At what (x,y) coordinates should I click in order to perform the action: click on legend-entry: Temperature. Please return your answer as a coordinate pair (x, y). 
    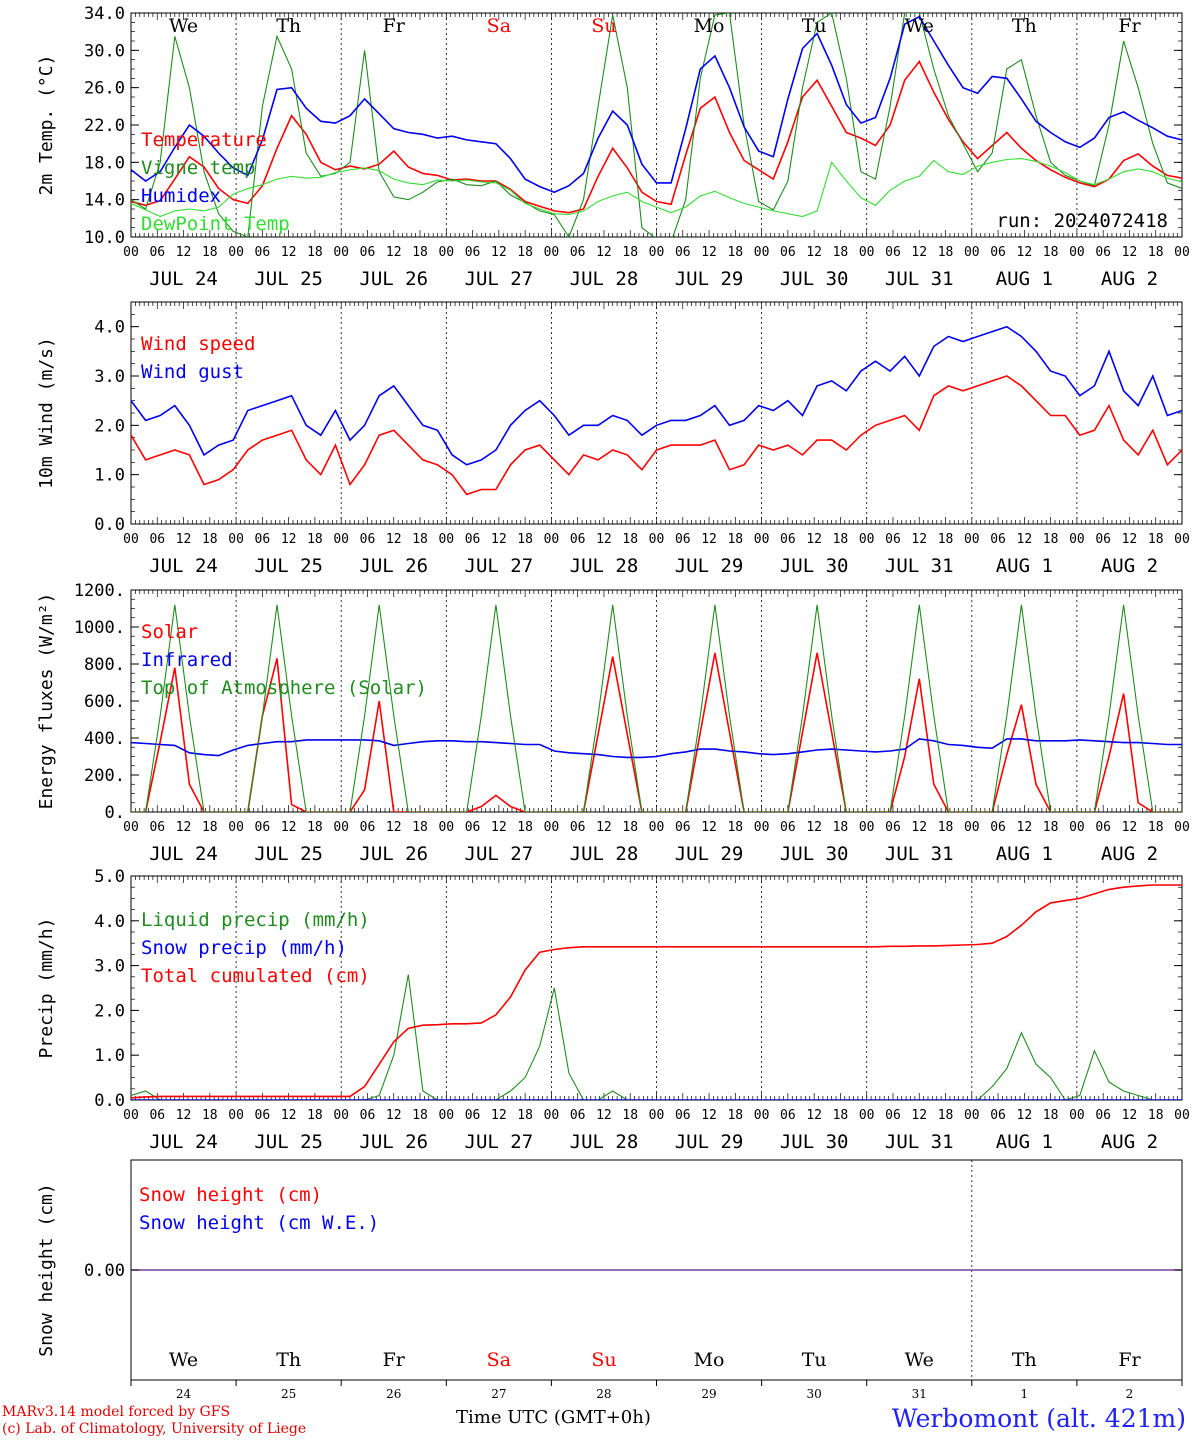
    Looking at the image, I should click on (204, 140).